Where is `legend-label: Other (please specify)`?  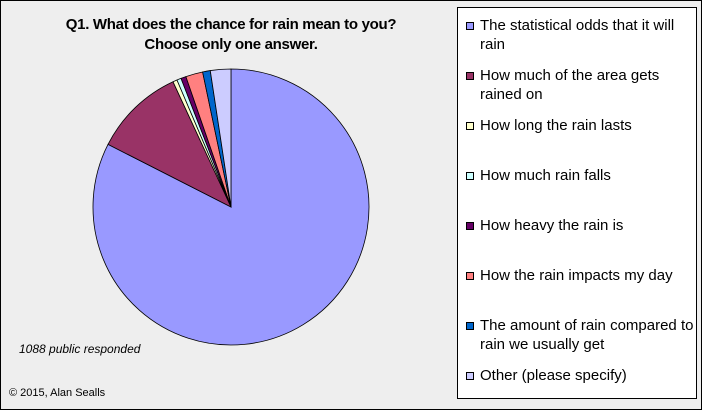 legend-label: Other (please specify) is located at coordinates (553, 375).